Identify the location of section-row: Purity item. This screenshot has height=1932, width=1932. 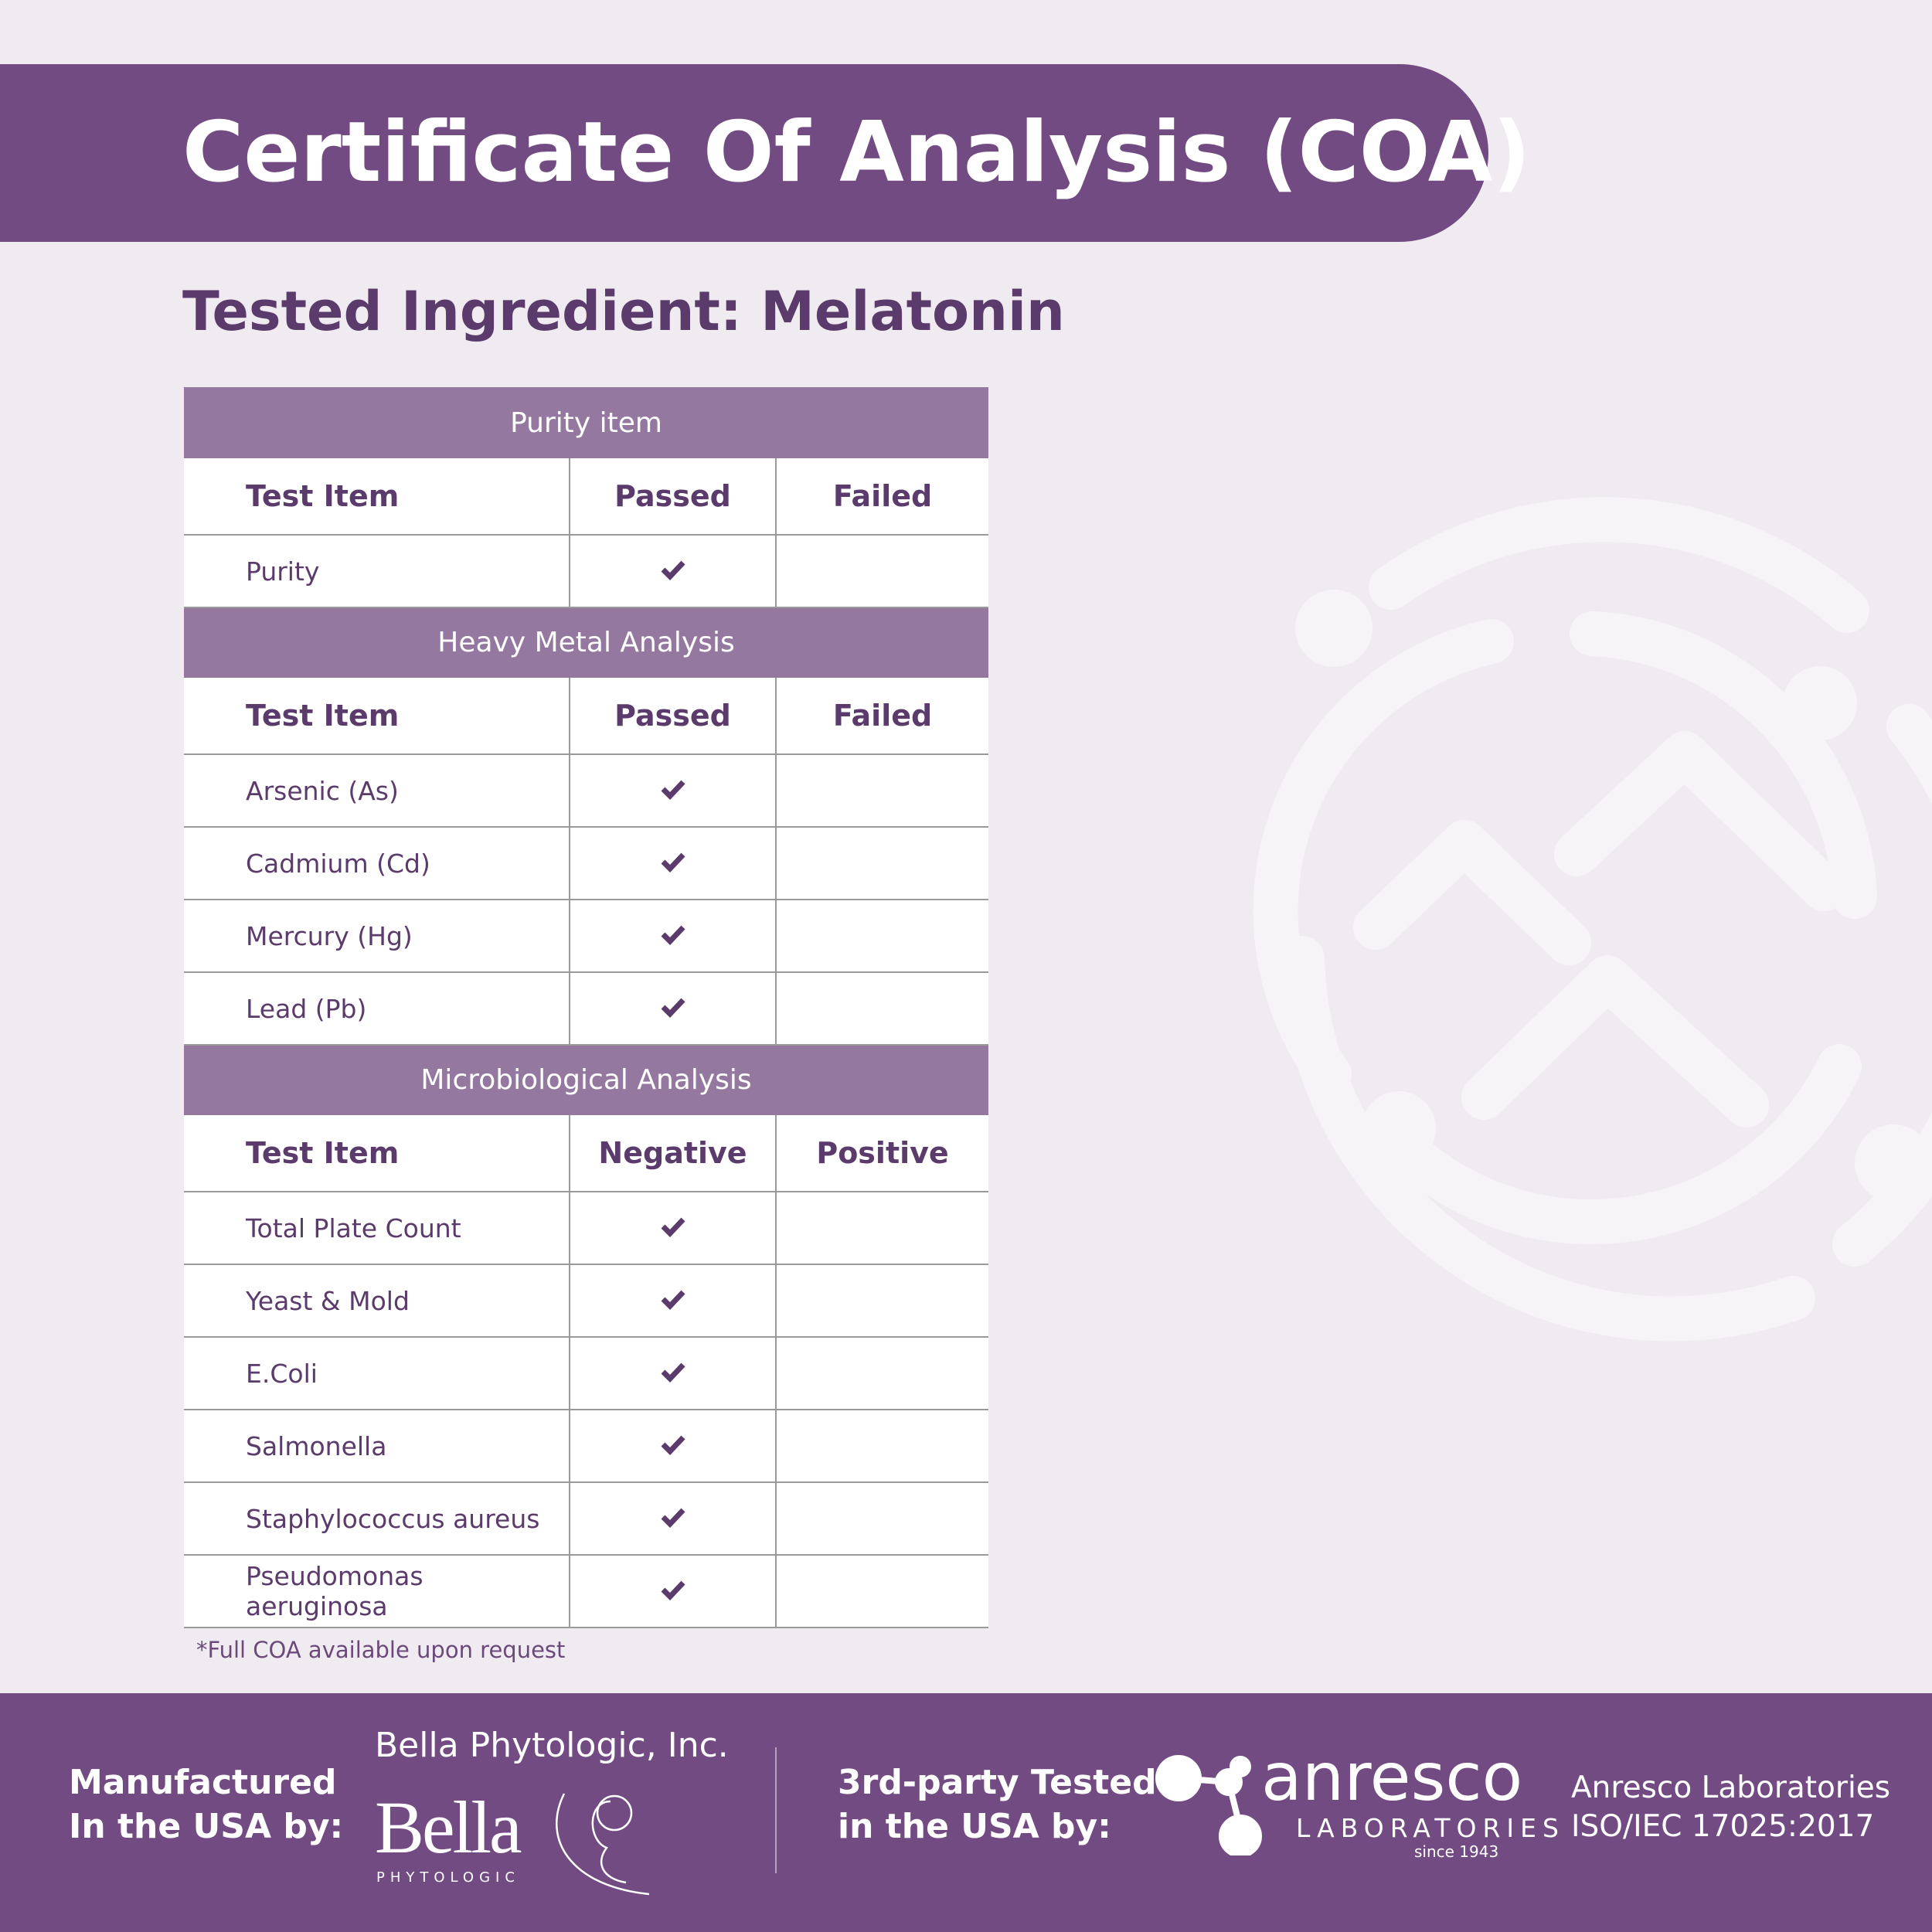
(586, 422).